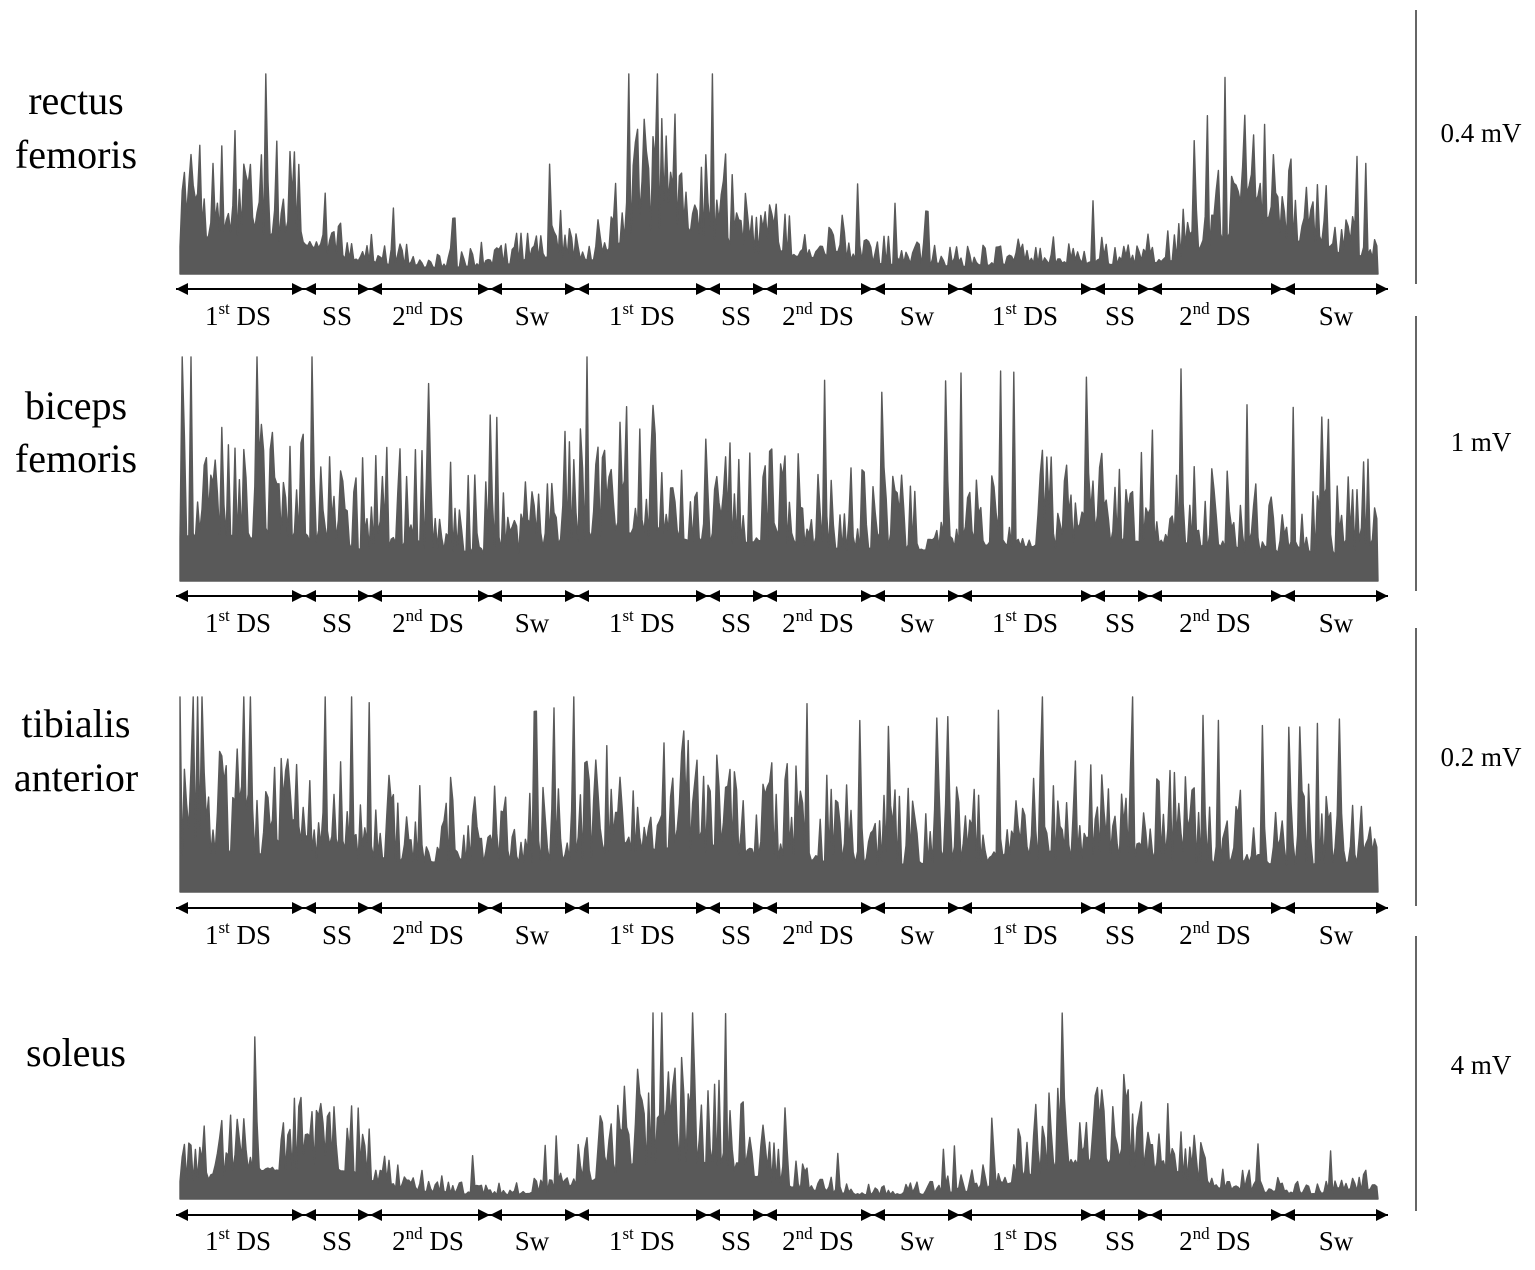 Image resolution: width=1535 pixels, height=1270 pixels. Describe the element at coordinates (1482, 133) in the screenshot. I see `scale-label: 0.4 mV` at that location.